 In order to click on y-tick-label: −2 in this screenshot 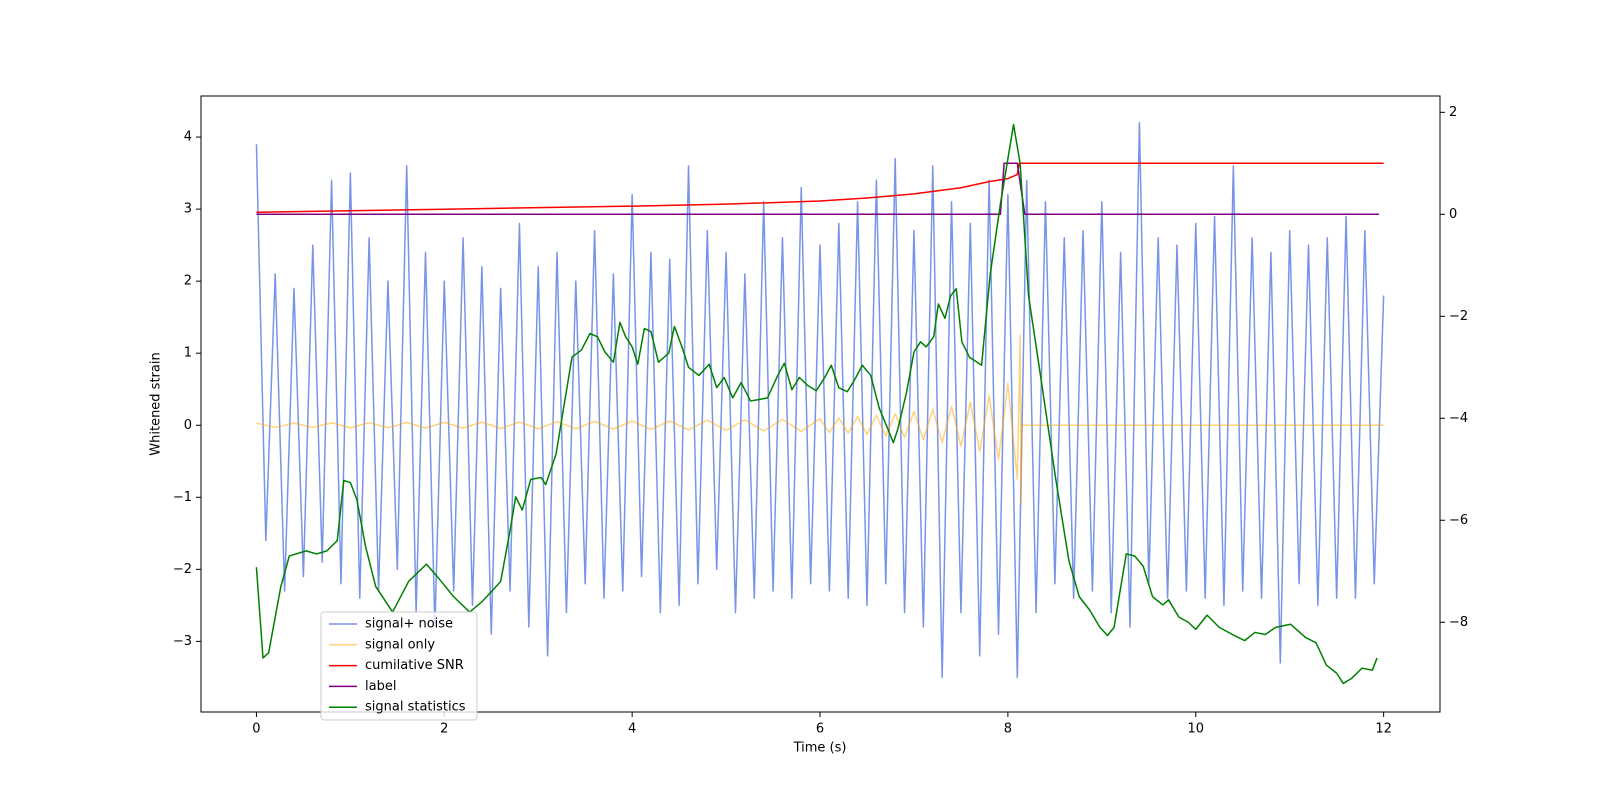, I will do `click(182, 569)`.